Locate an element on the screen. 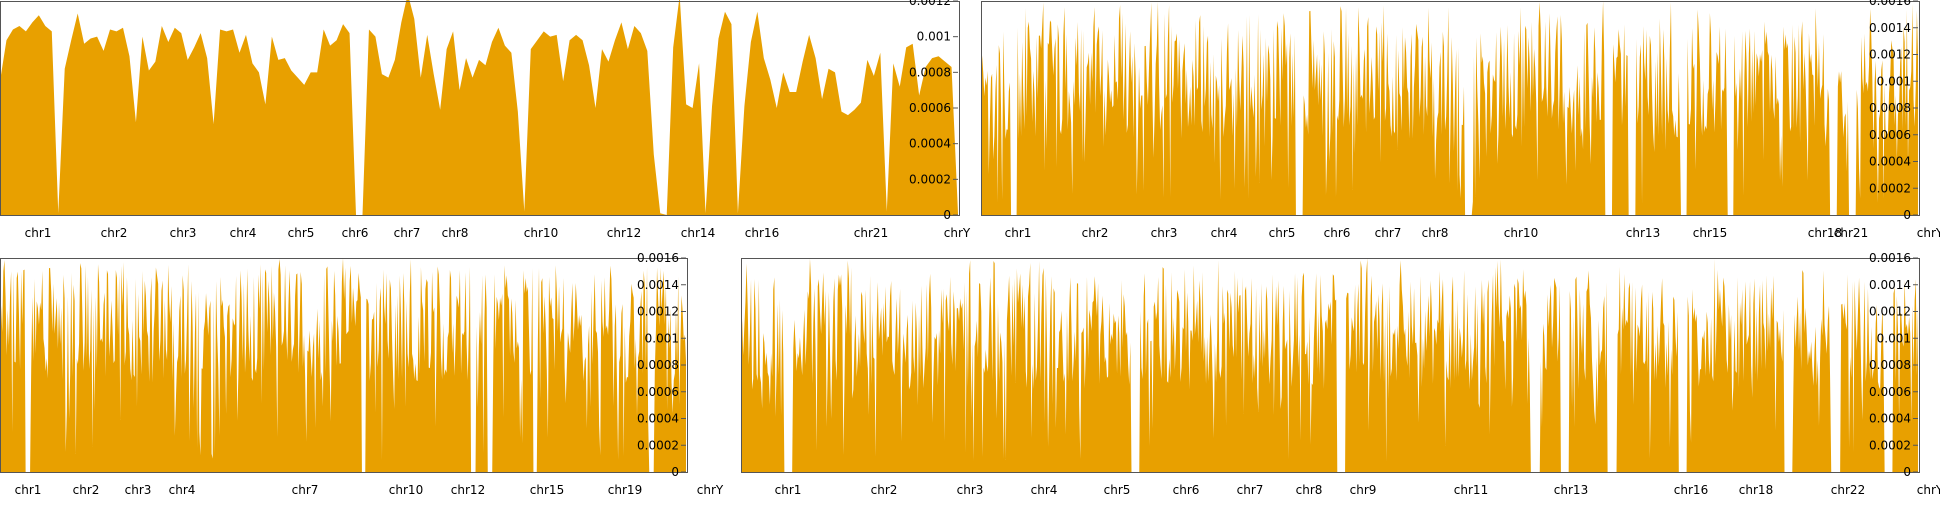 Image resolution: width=1940 pixels, height=506 pixels. x-tick-label: chr9 is located at coordinates (1363, 490).